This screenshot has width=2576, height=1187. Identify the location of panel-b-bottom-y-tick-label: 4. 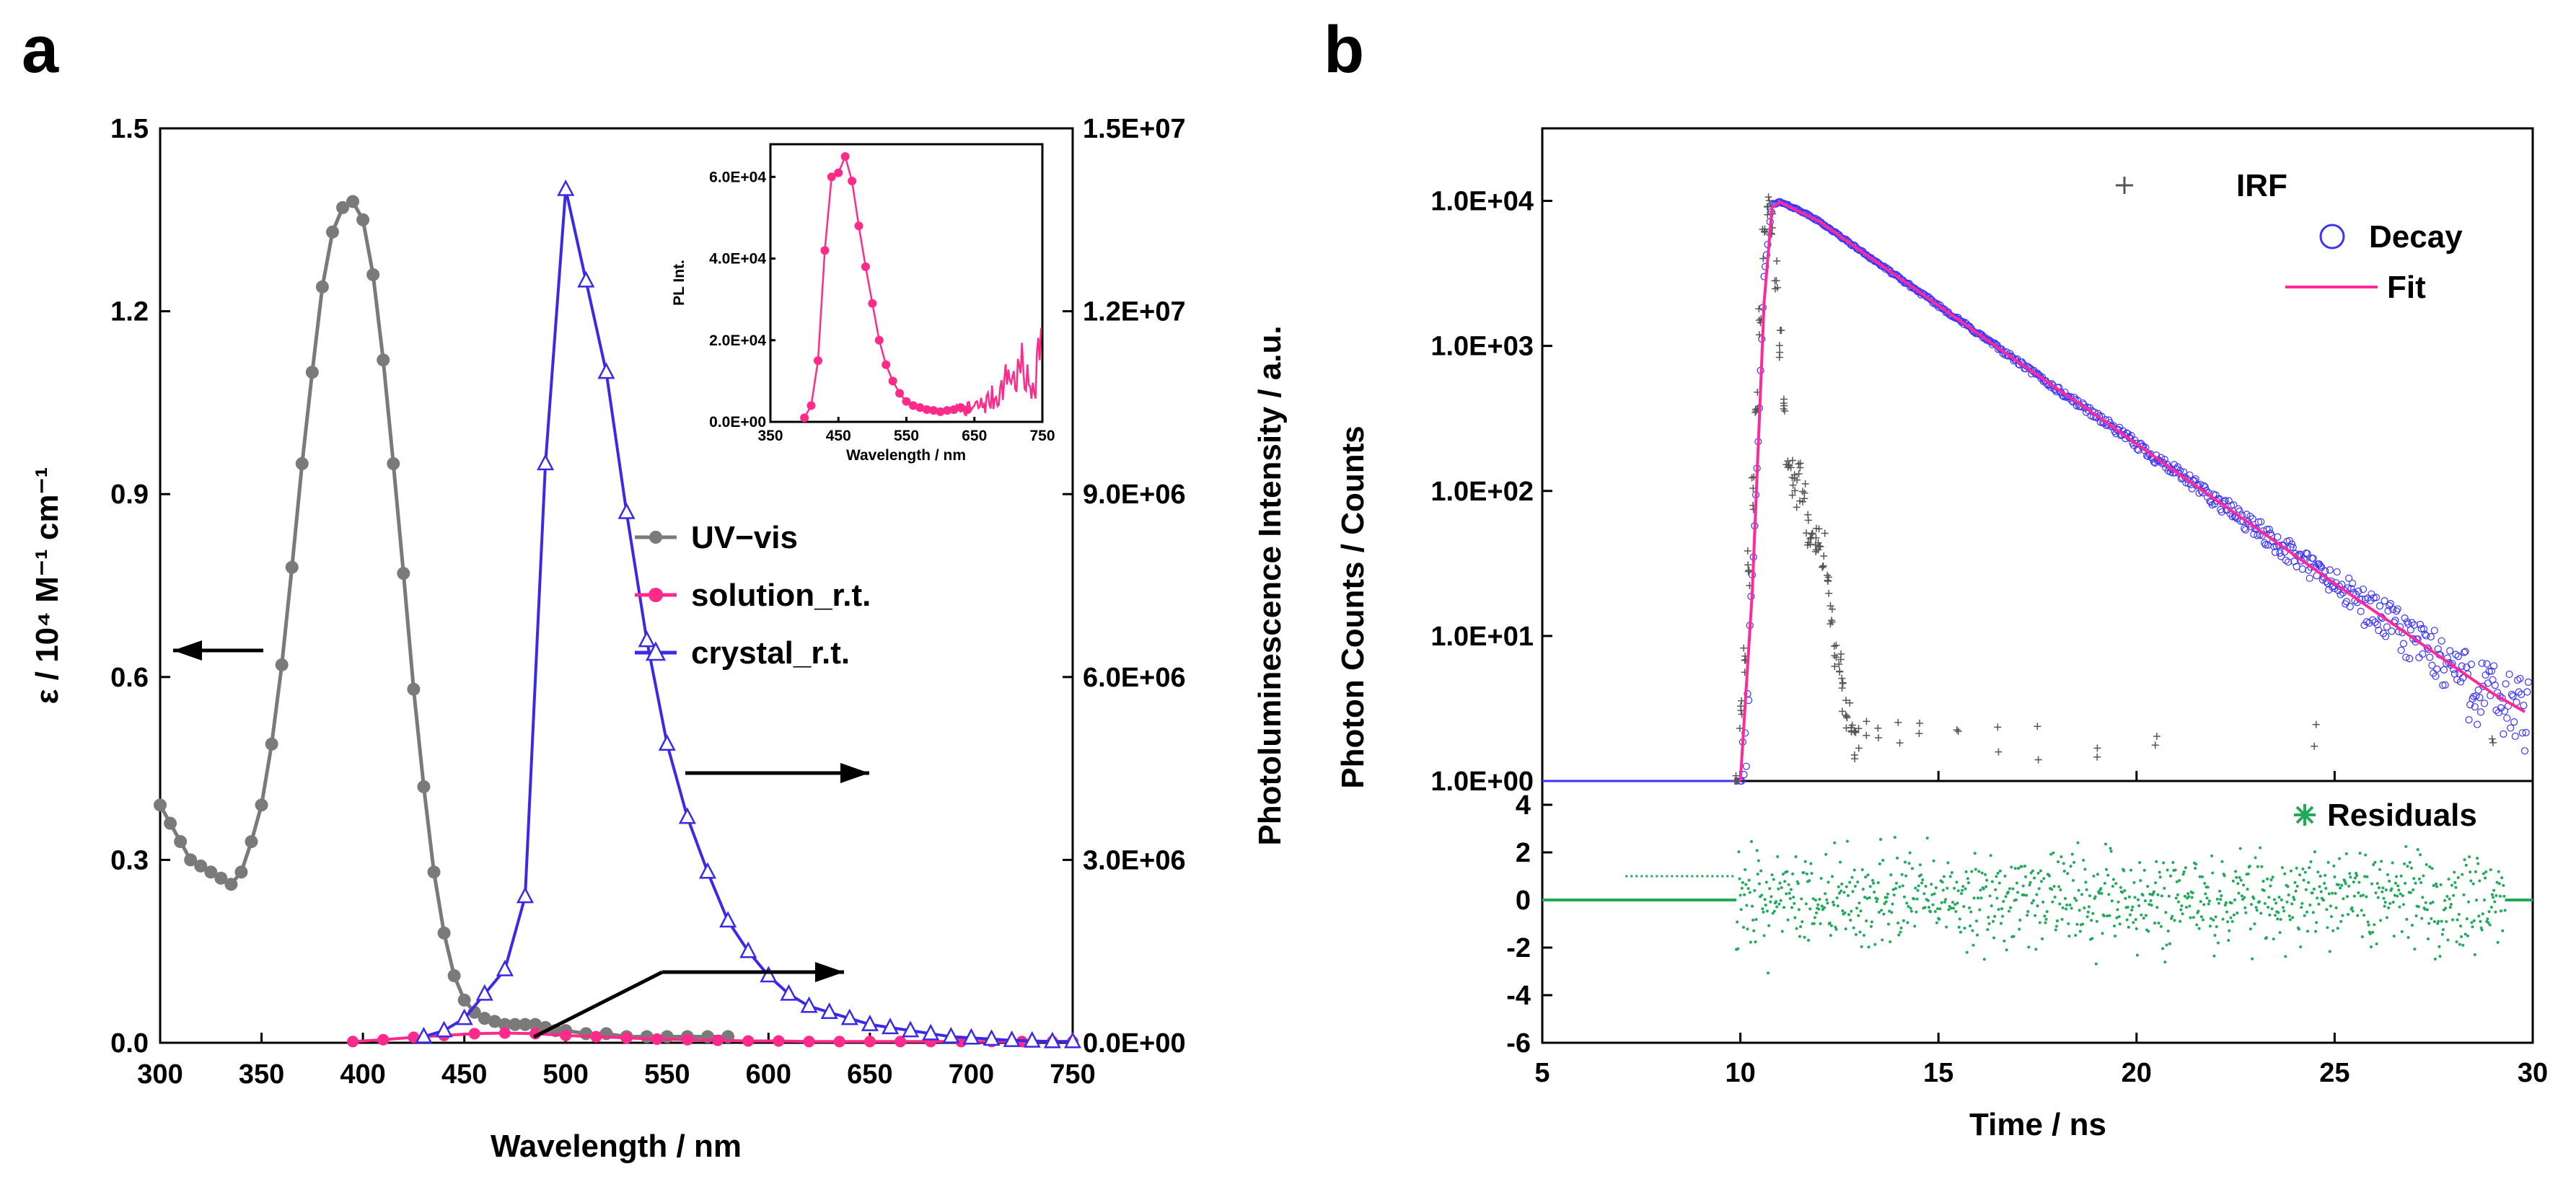
(1523, 805).